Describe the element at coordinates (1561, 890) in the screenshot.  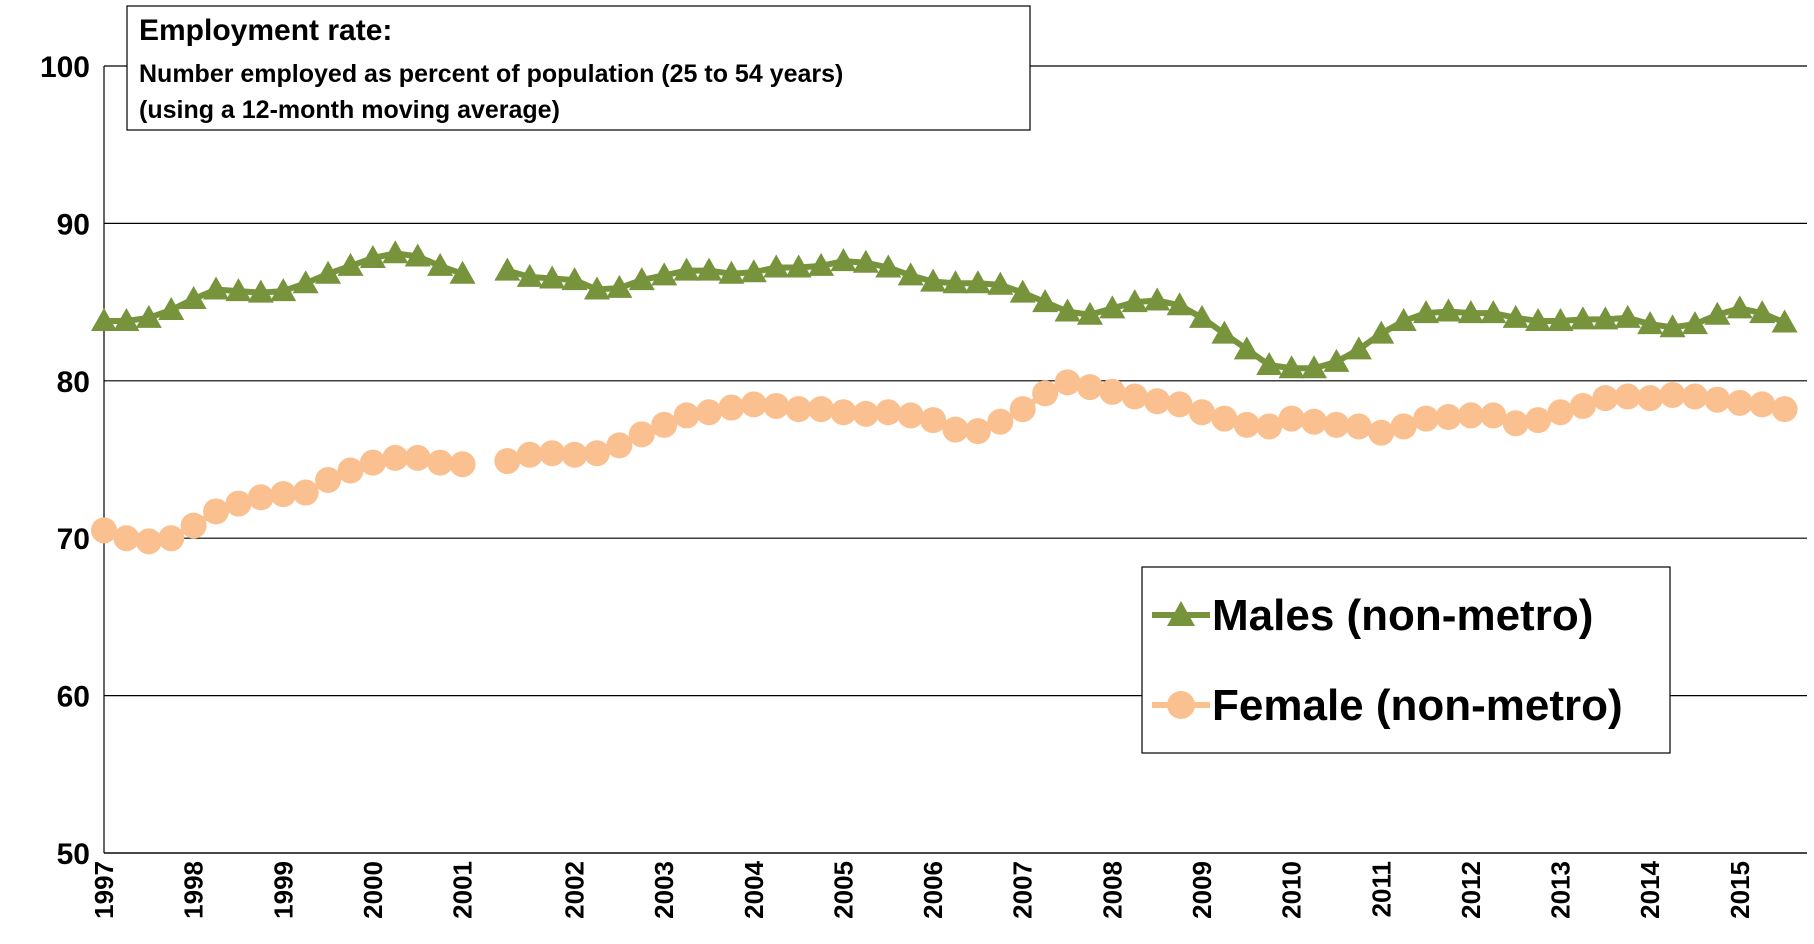
I see `x-tick-label: 2013` at that location.